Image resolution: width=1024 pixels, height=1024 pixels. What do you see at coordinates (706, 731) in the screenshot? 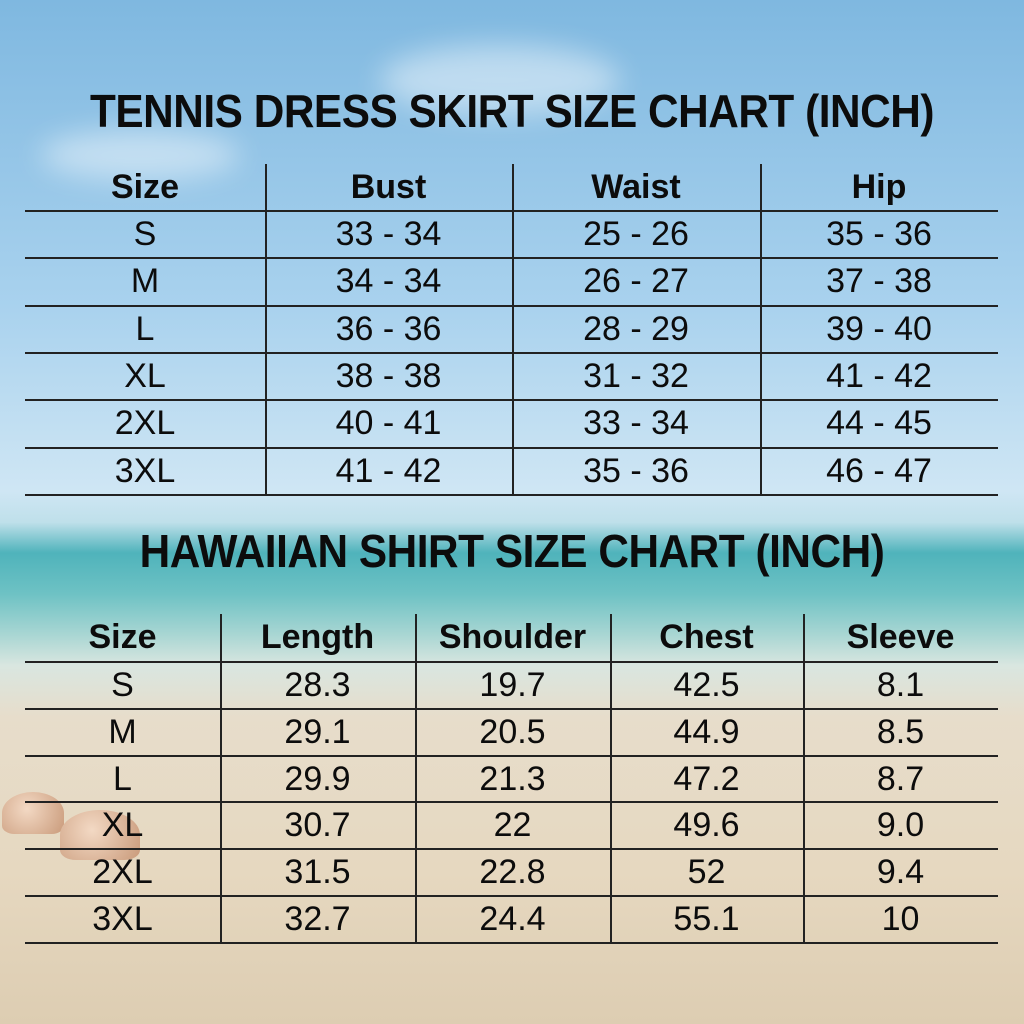
I see `table-cell: 44.9` at bounding box center [706, 731].